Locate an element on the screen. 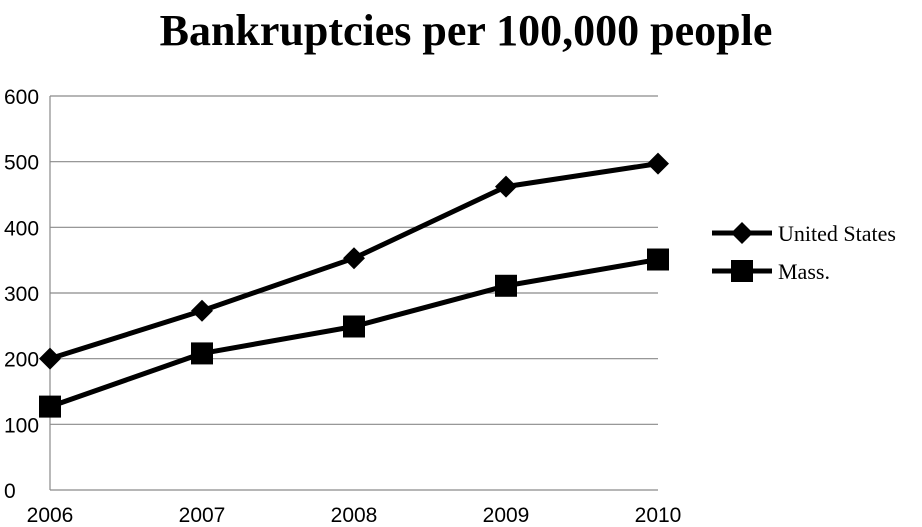  x-tick-label: 2006 is located at coordinates (50, 515).